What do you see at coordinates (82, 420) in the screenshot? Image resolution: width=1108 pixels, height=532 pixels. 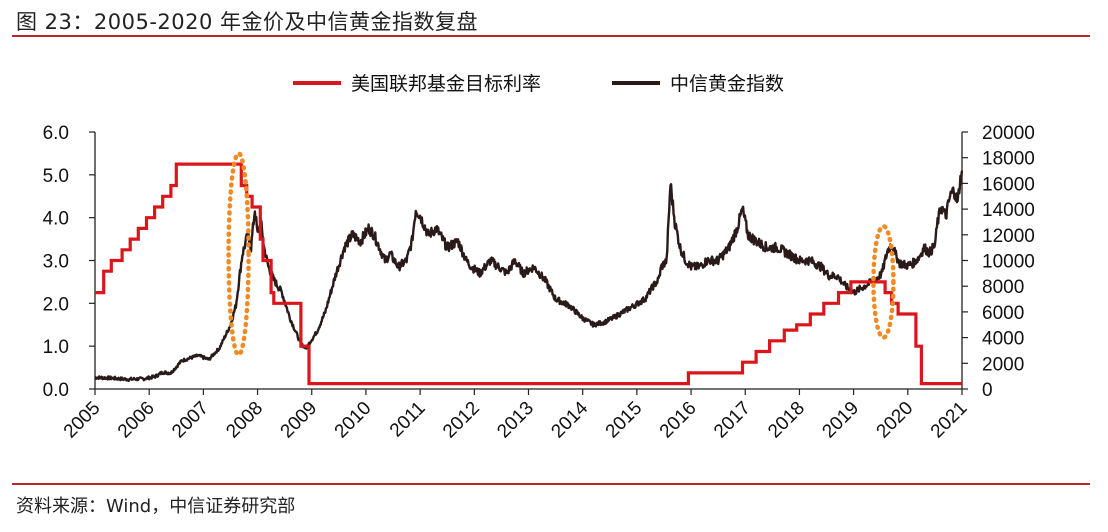 I see `x-tick-label: 2005` at bounding box center [82, 420].